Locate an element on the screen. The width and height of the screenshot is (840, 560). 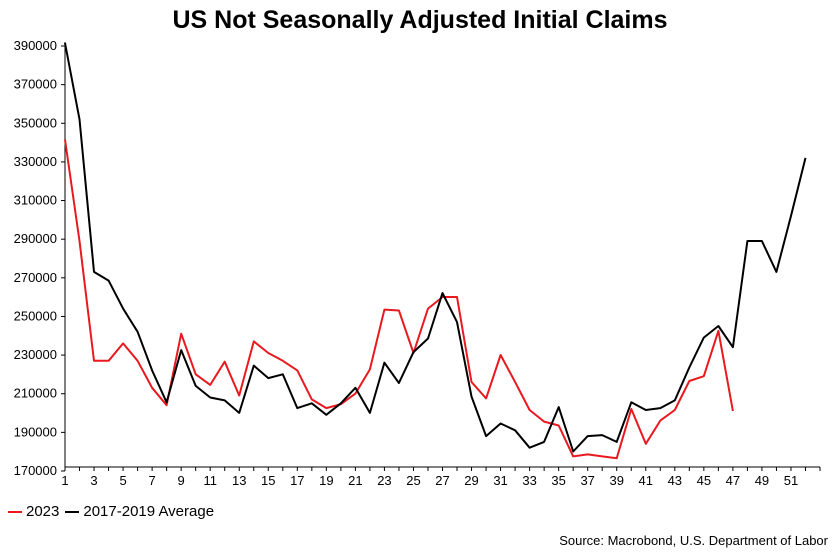
x-tick-label: 25 is located at coordinates (413, 480).